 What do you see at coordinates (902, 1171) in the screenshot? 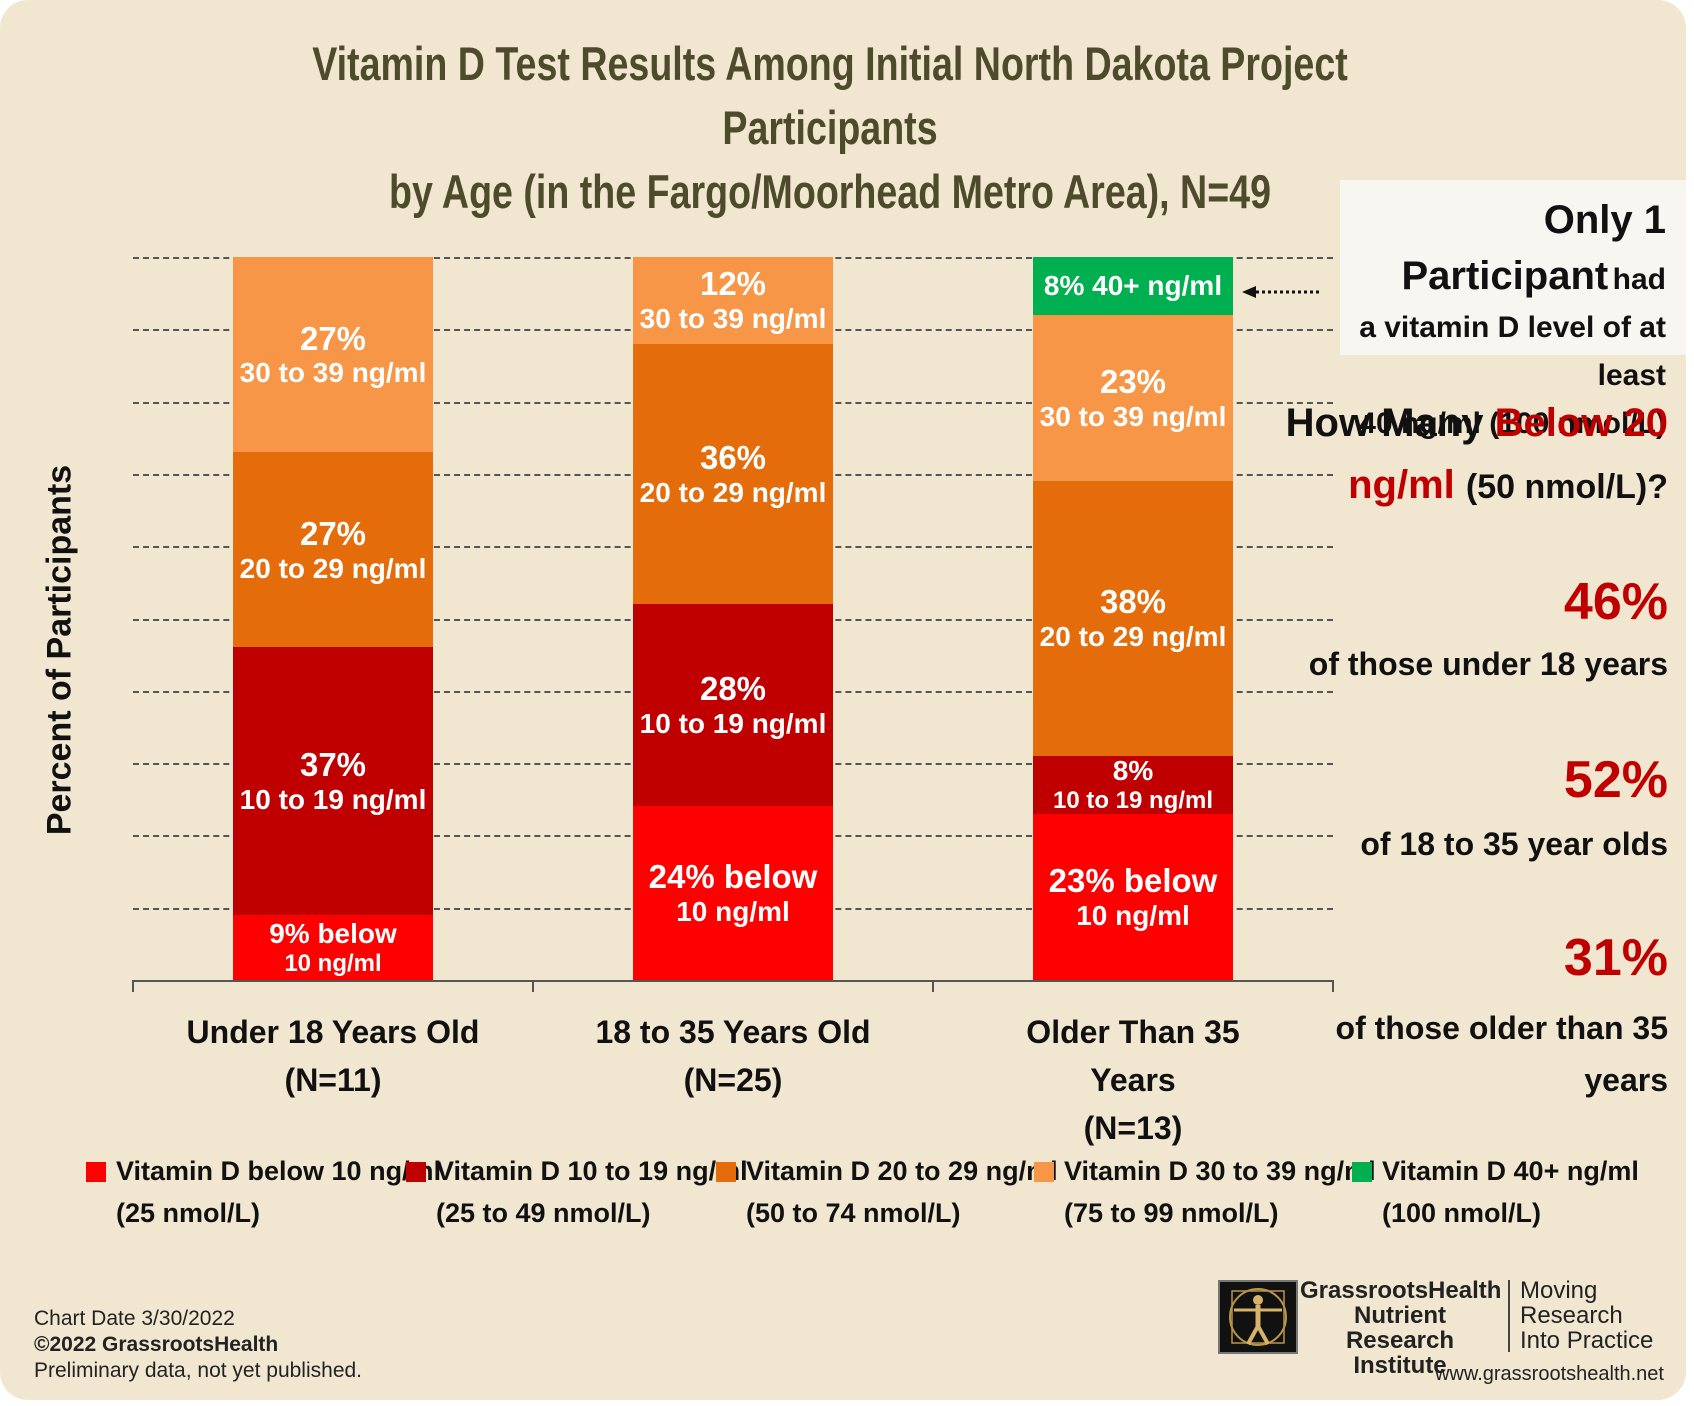
I see `legend-label-line-1: Vitamin D 20 to 29 ng/ml` at bounding box center [902, 1171].